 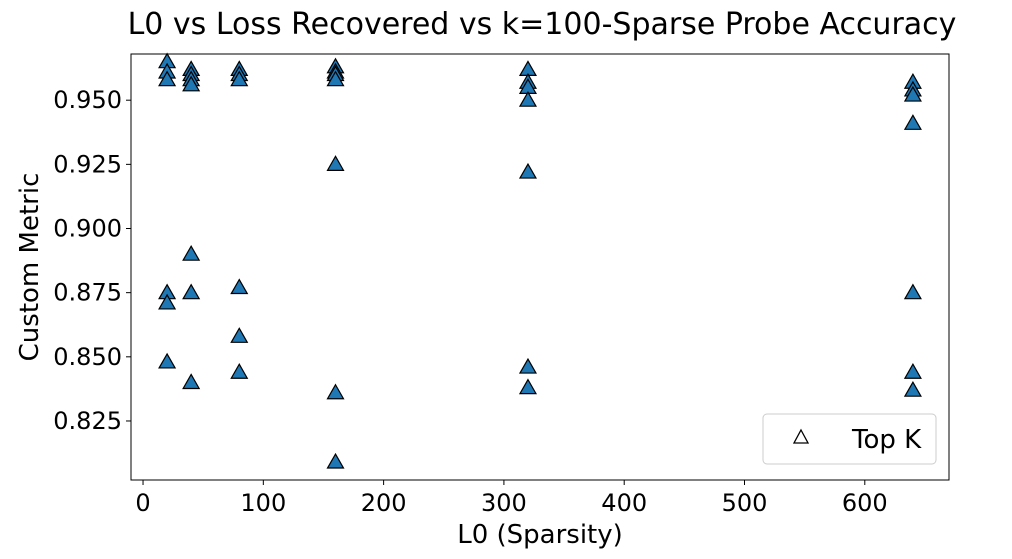 What do you see at coordinates (87, 229) in the screenshot?
I see `y-tick-label: 0.900` at bounding box center [87, 229].